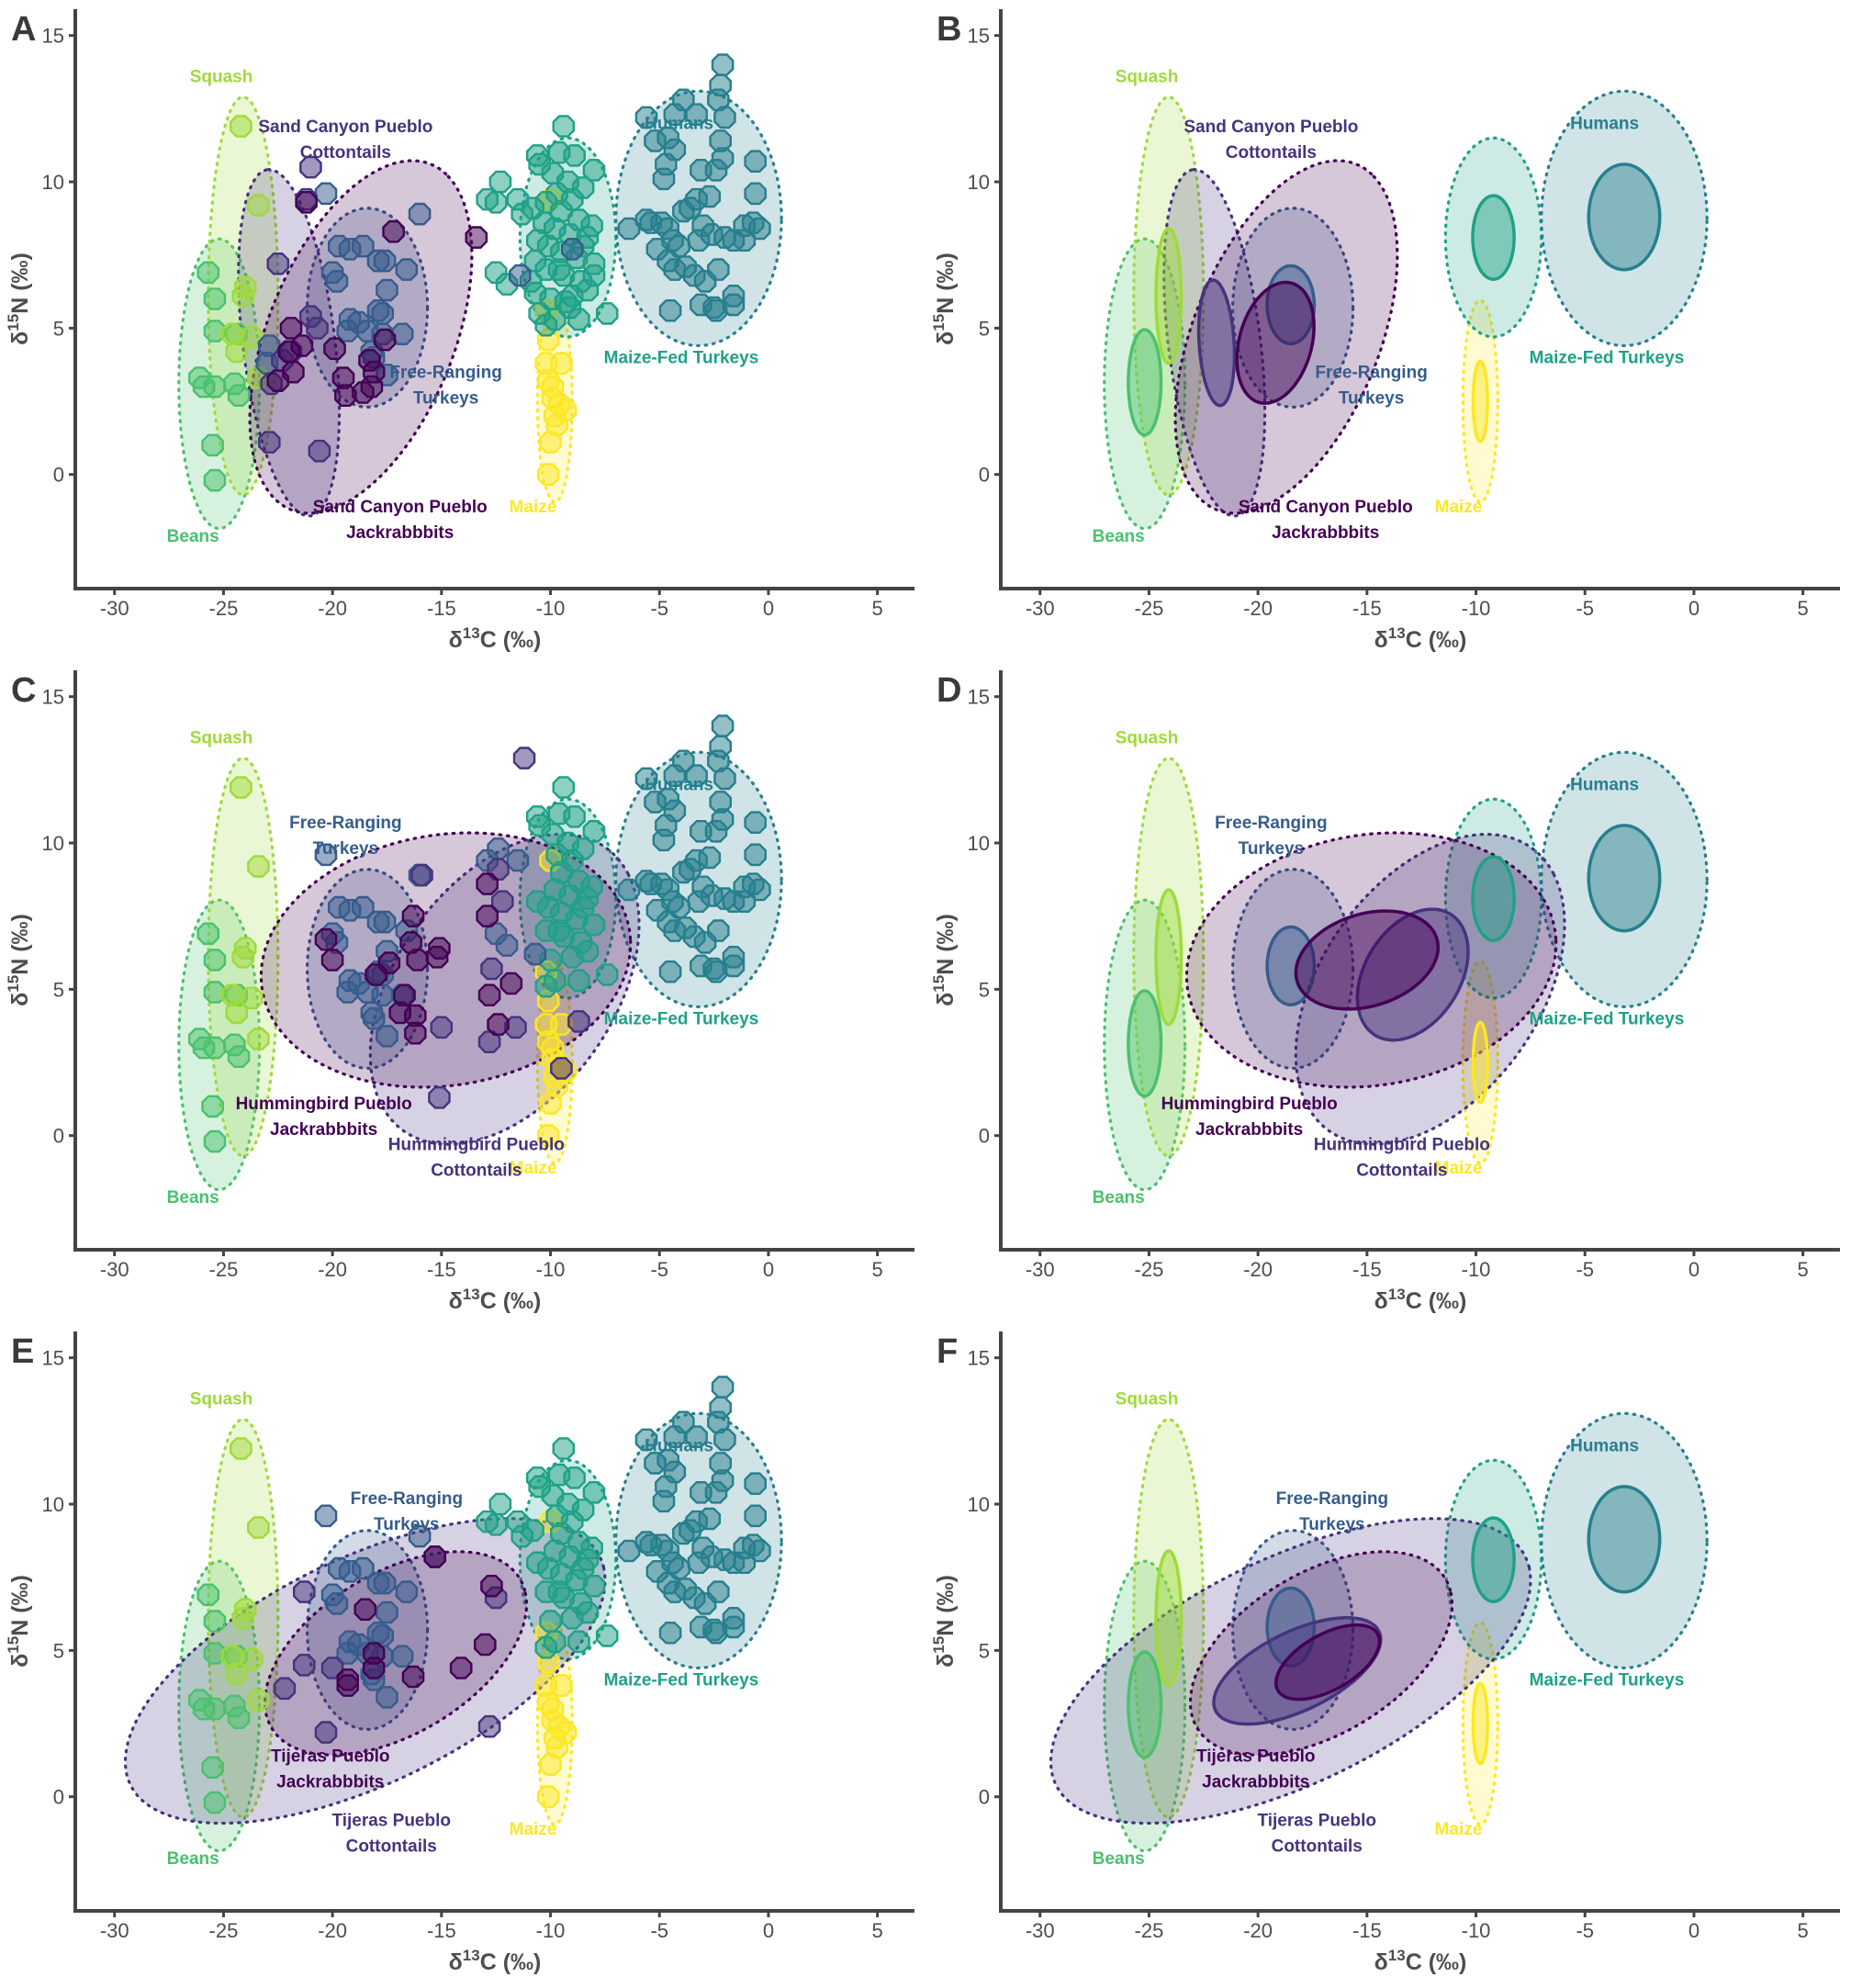 This screenshot has width=1851, height=1988. Describe the element at coordinates (1624, 218) in the screenshot. I see `sea-ellipse-humans` at that location.